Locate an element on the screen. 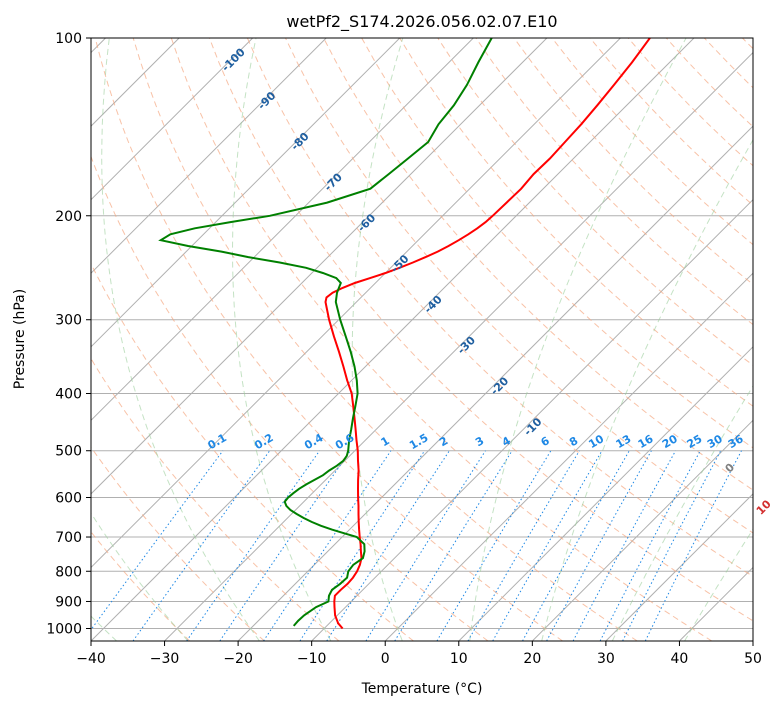  x-tick-label: 30 is located at coordinates (606, 659).